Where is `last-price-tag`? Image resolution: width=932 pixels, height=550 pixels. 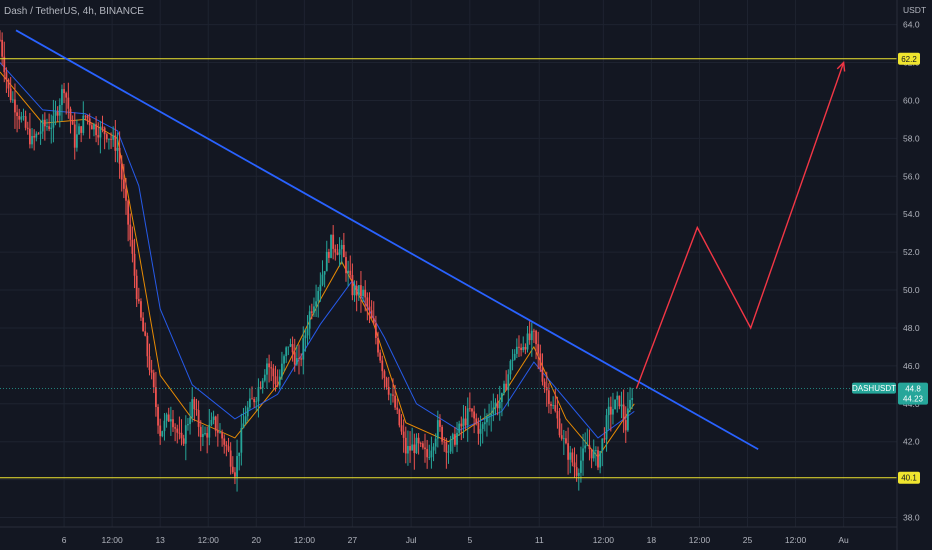
last-price-tag is located at coordinates (913, 393).